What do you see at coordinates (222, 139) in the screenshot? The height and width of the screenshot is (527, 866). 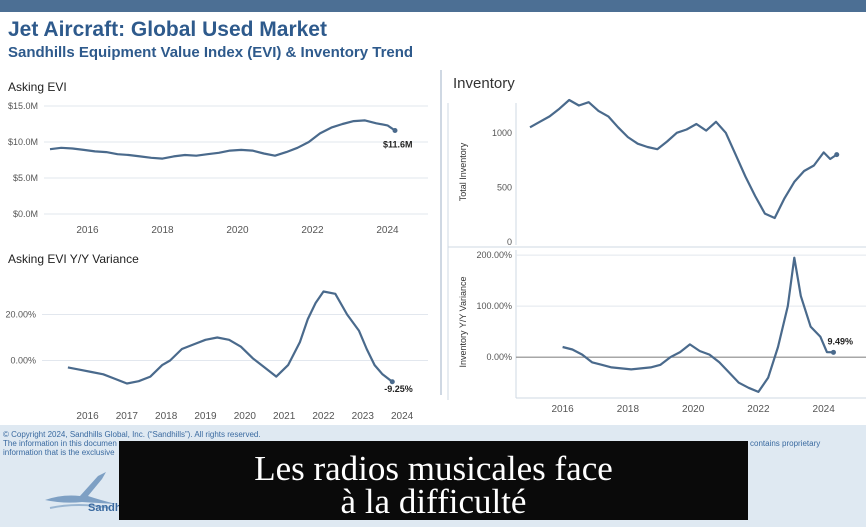 I see `evi-series-line` at bounding box center [222, 139].